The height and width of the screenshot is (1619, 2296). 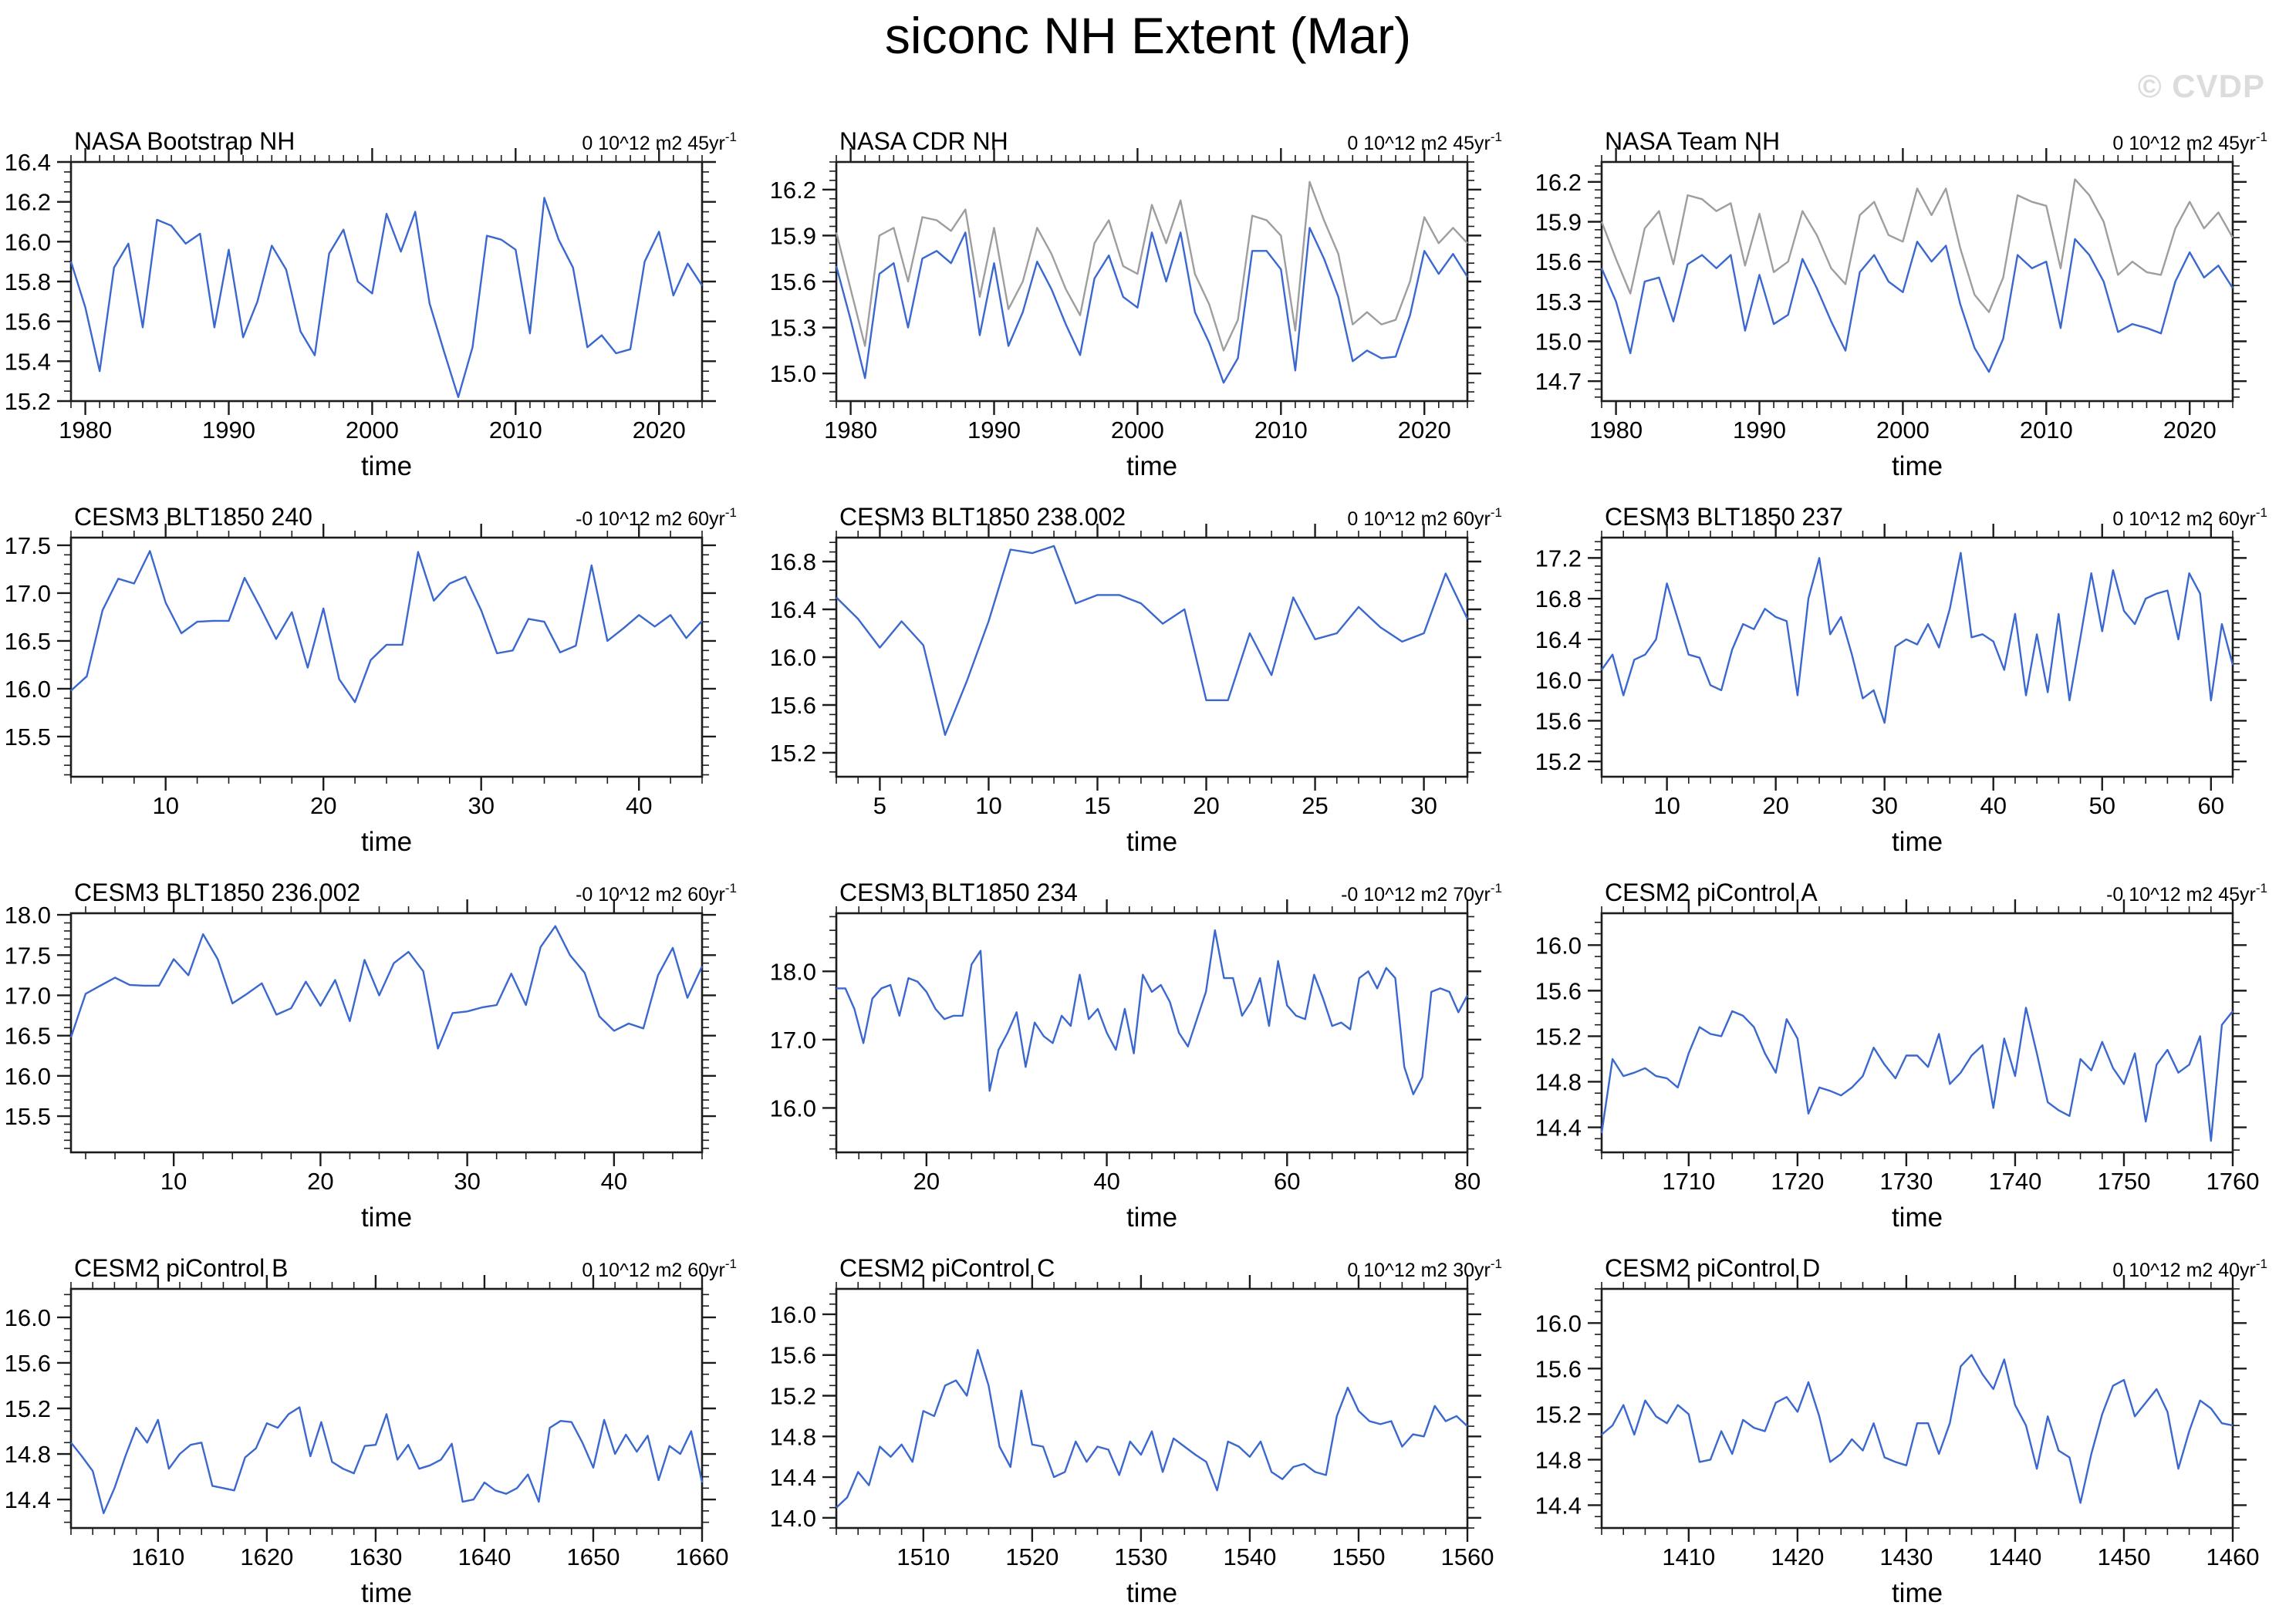 What do you see at coordinates (2123, 1181) in the screenshot?
I see `x-tick-label: 1750` at bounding box center [2123, 1181].